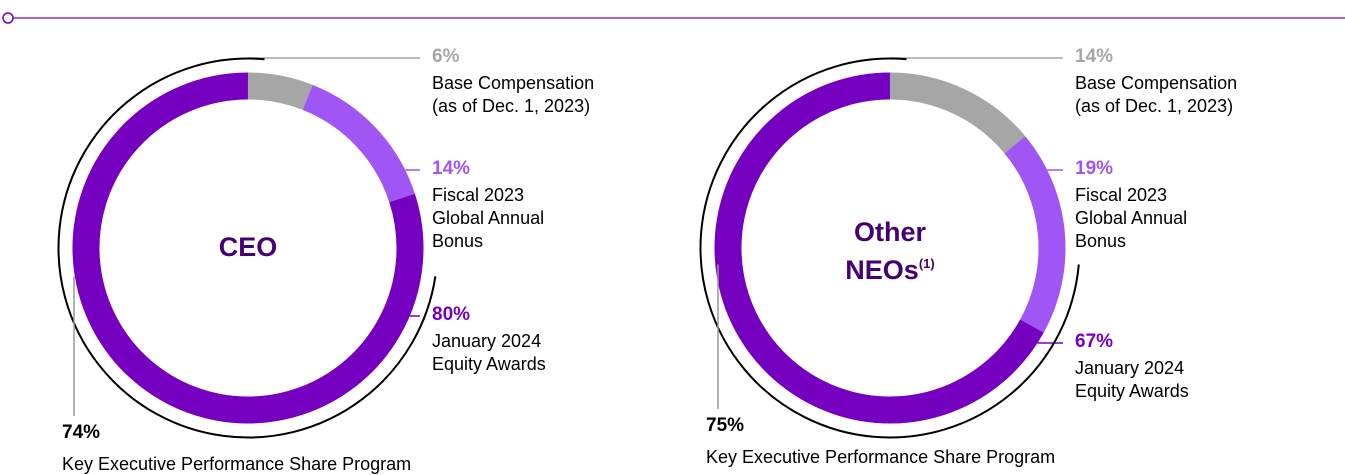  Describe the element at coordinates (885, 251) in the screenshot. I see `center-text: Other NEOs` at that location.